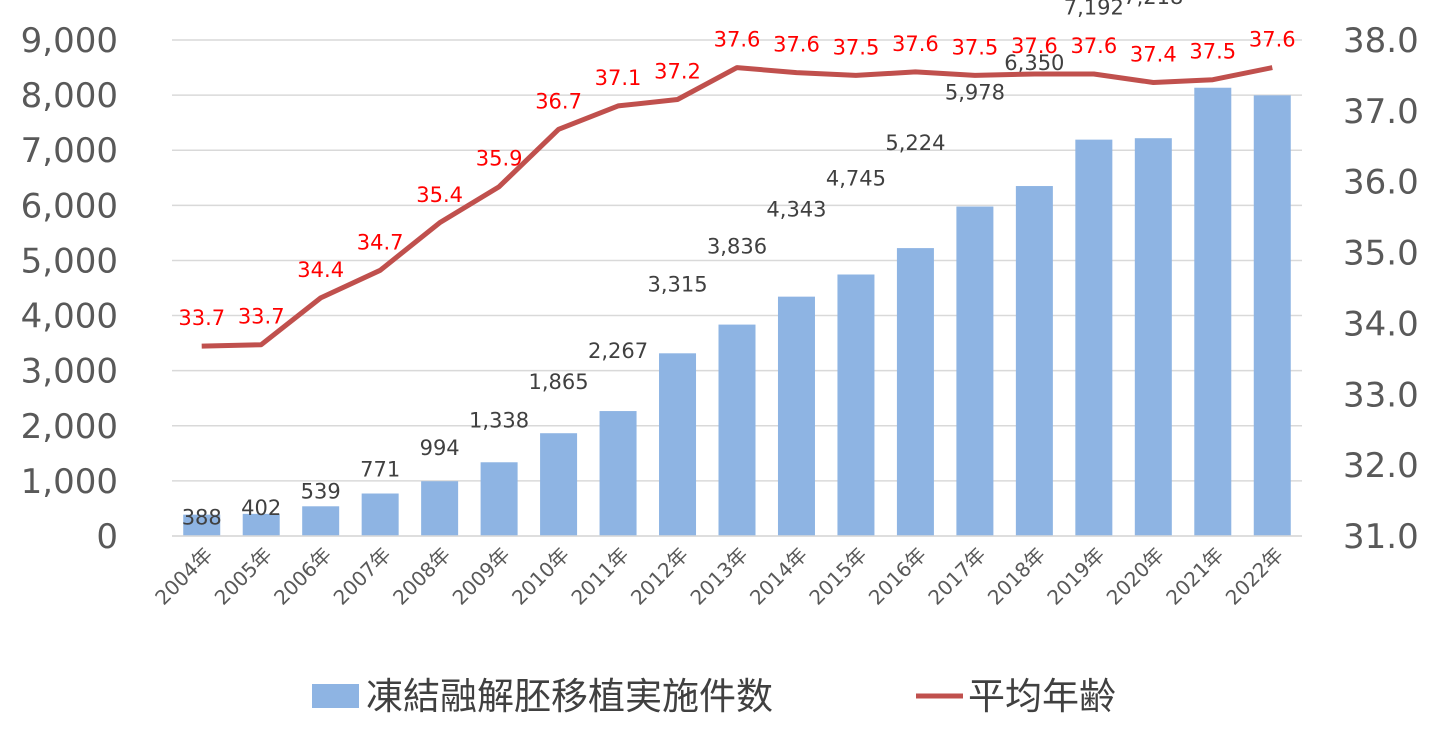 This screenshot has height=747, width=1449. What do you see at coordinates (1381, 254) in the screenshot?
I see `right-tick-label: 35.0` at bounding box center [1381, 254].